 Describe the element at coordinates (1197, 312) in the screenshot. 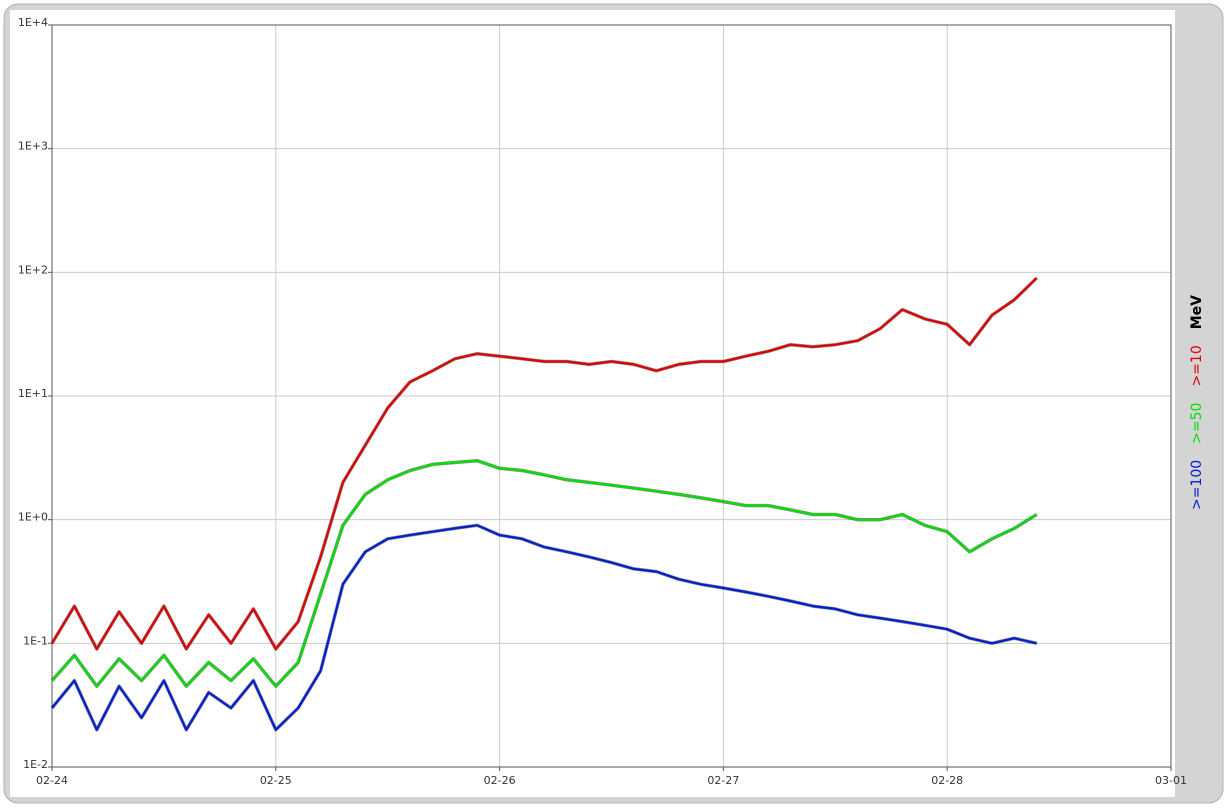

I see `unit-label: MeV` at that location.